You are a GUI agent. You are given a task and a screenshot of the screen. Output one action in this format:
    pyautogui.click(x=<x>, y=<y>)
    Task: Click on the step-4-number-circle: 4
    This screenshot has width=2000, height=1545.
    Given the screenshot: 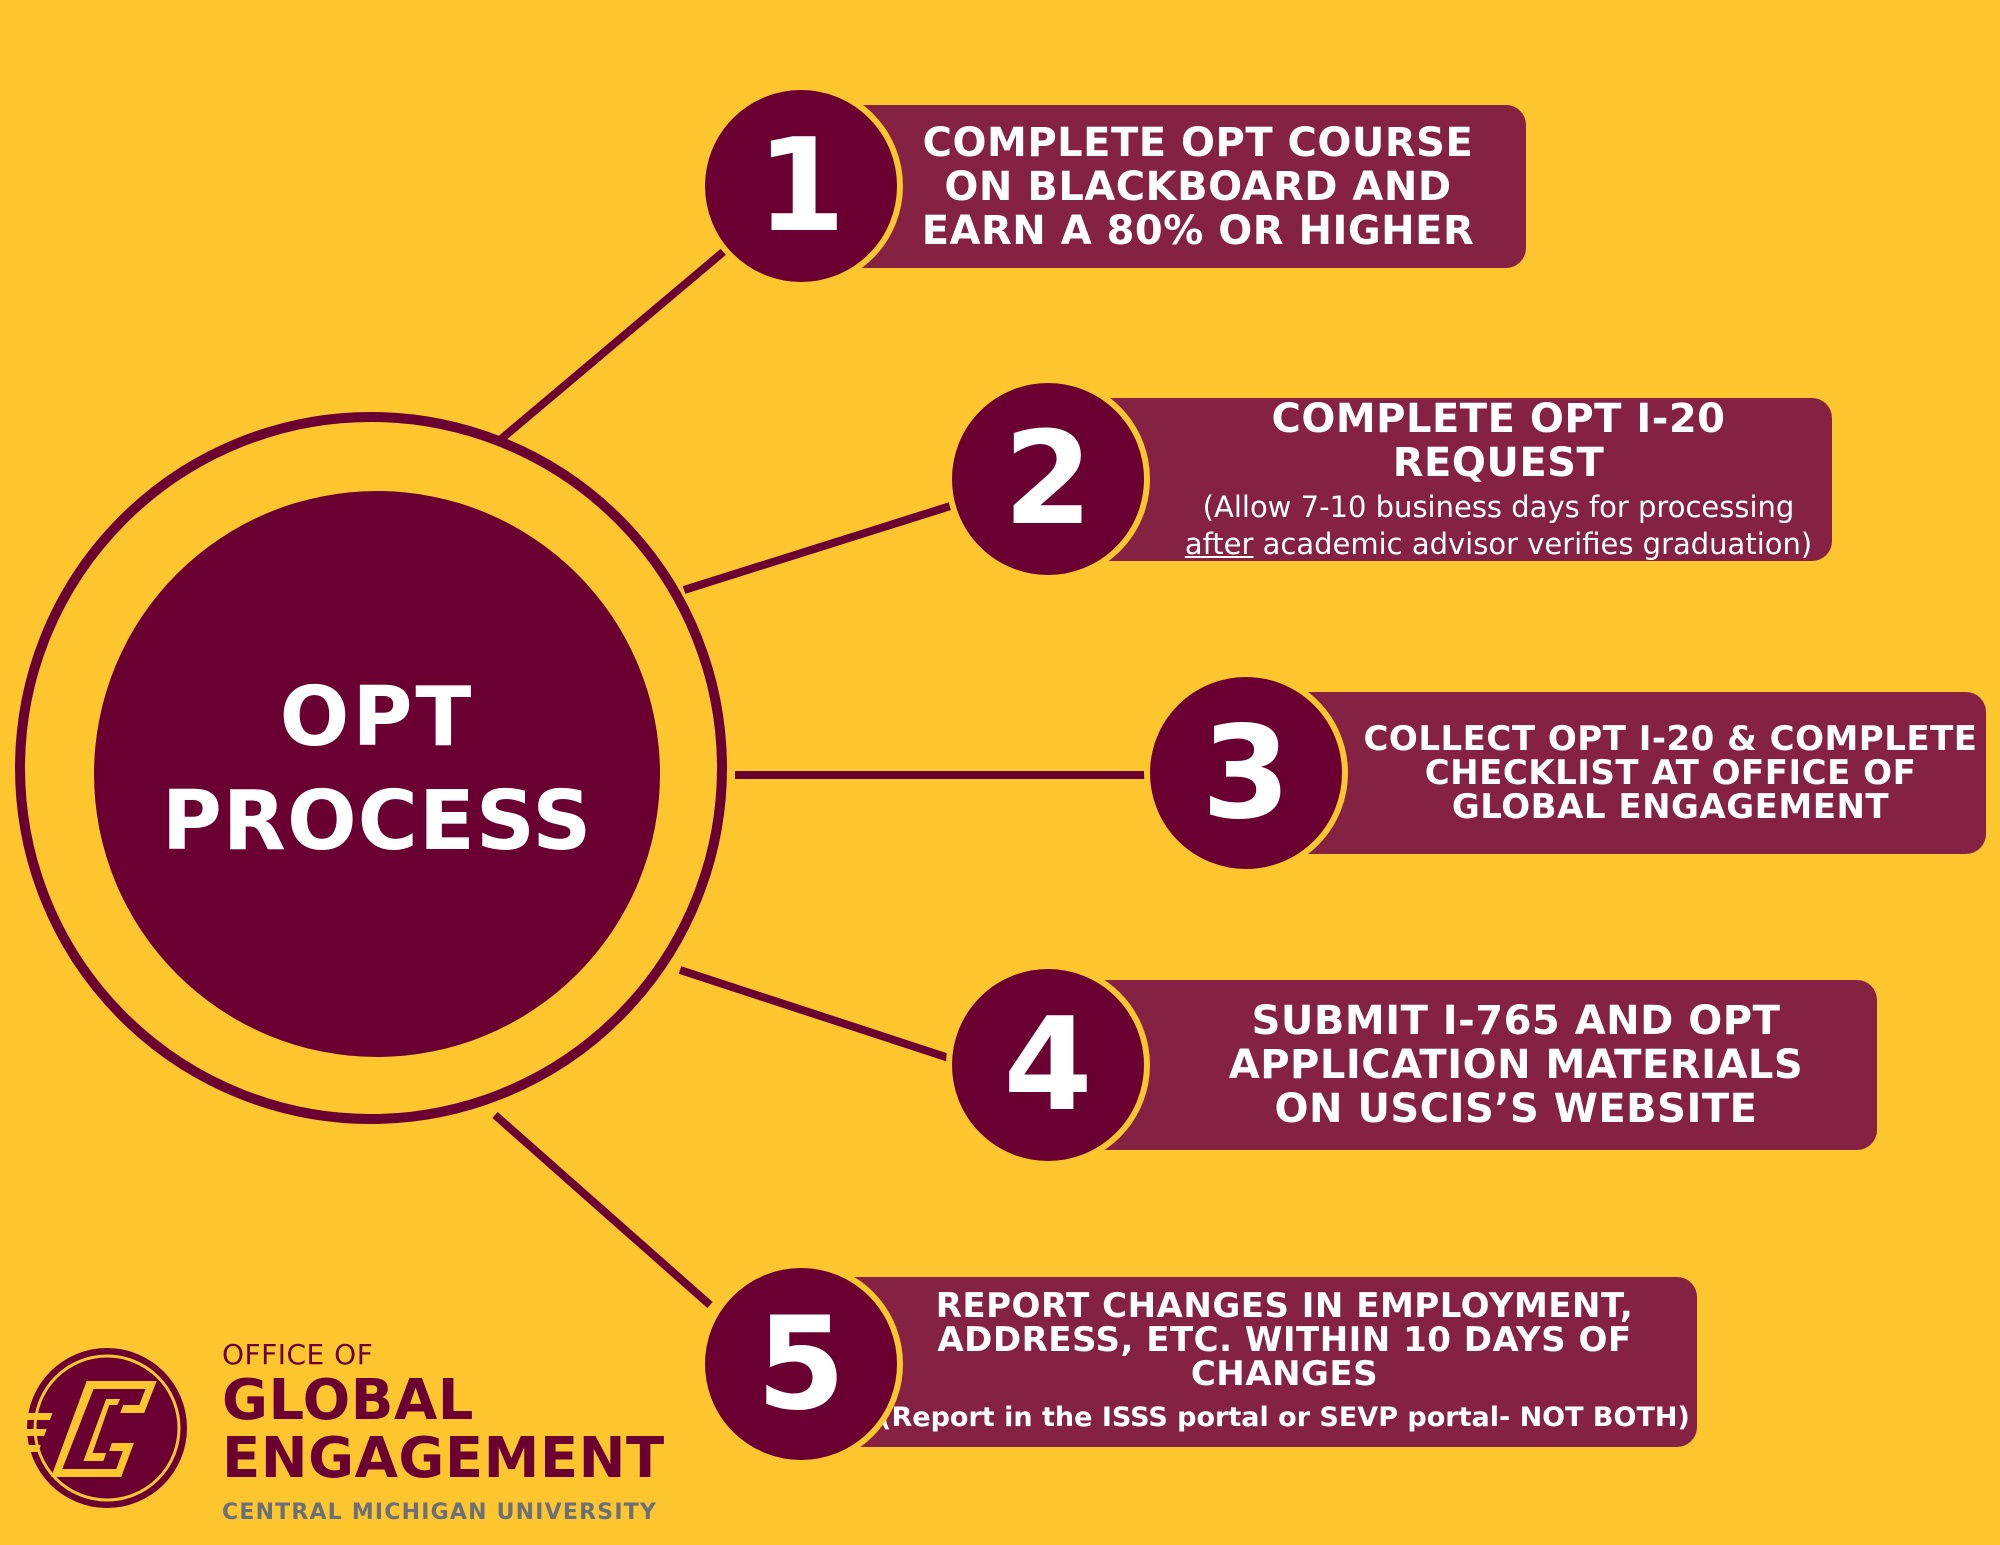 What is the action you would take?
    pyautogui.click(x=1048, y=1065)
    